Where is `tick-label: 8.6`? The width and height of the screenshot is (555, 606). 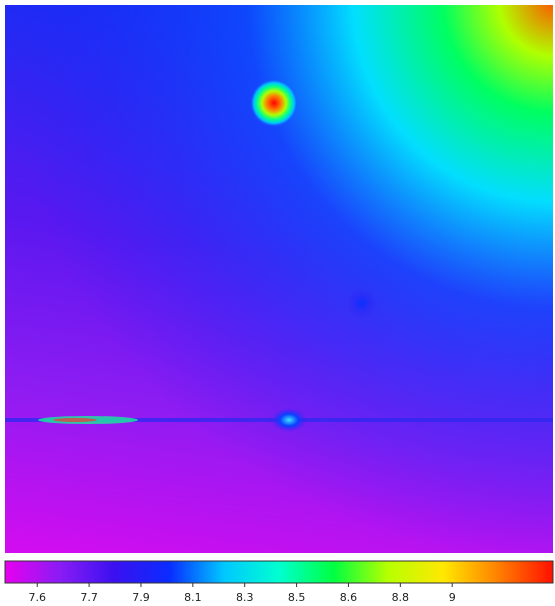 tick-label: 8.6 is located at coordinates (349, 597).